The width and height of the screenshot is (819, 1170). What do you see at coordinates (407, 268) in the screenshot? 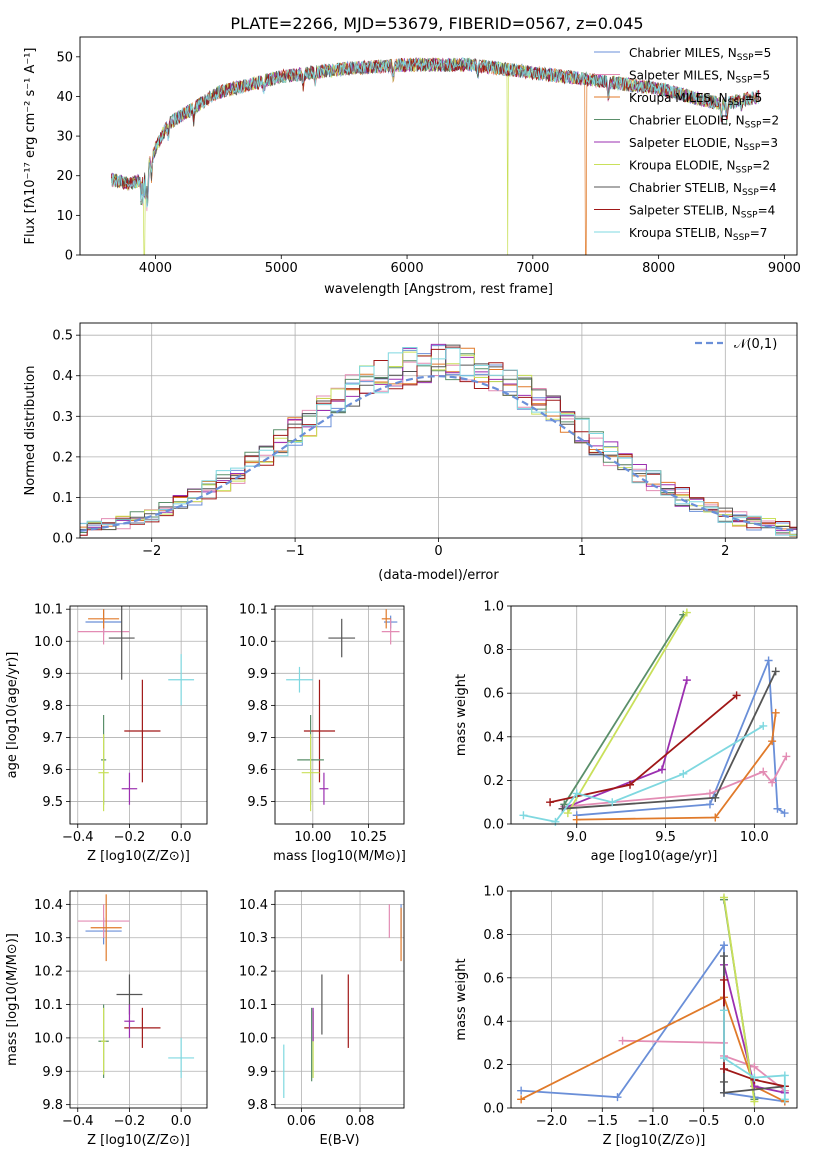
I see `x-tick-label: 6000` at bounding box center [407, 268].